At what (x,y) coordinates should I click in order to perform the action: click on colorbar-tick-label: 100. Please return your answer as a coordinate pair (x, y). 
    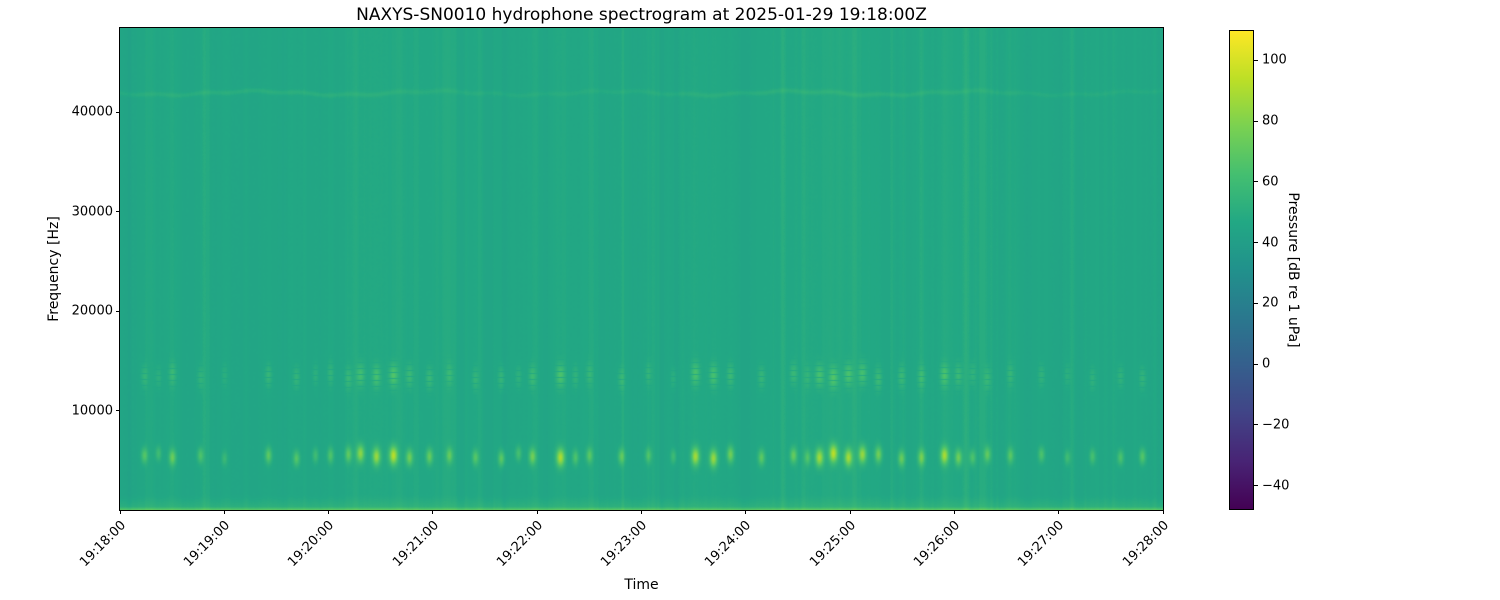
    Looking at the image, I should click on (1274, 60).